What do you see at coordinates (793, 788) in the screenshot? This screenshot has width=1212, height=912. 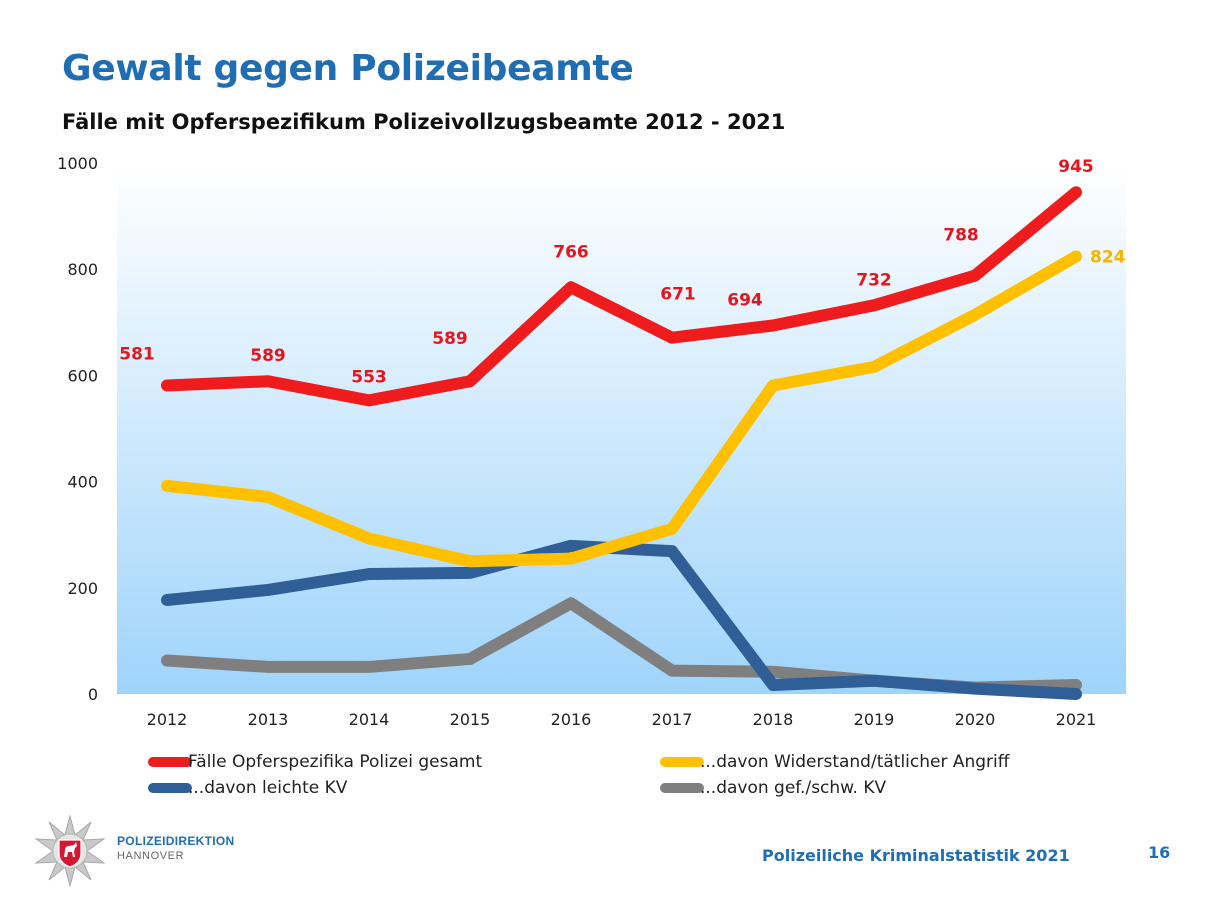 I see `legend-label: ...davon gef./schw. KV` at bounding box center [793, 788].